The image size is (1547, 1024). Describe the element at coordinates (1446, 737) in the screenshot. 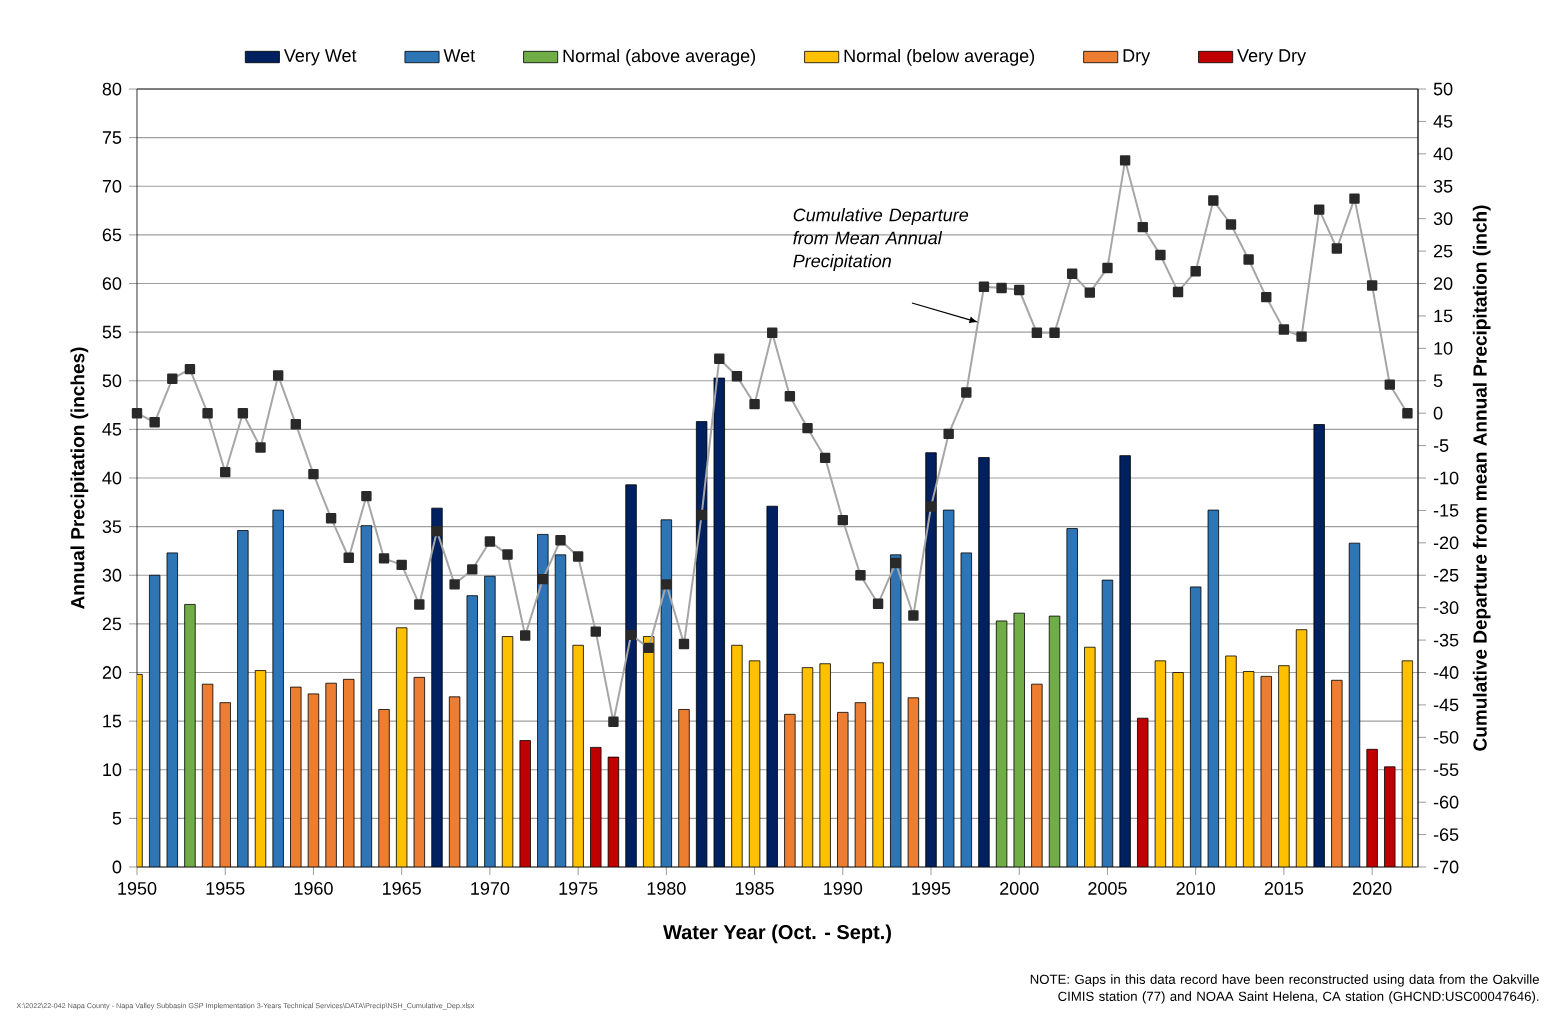

I see `y2-tick-label: -50` at that location.